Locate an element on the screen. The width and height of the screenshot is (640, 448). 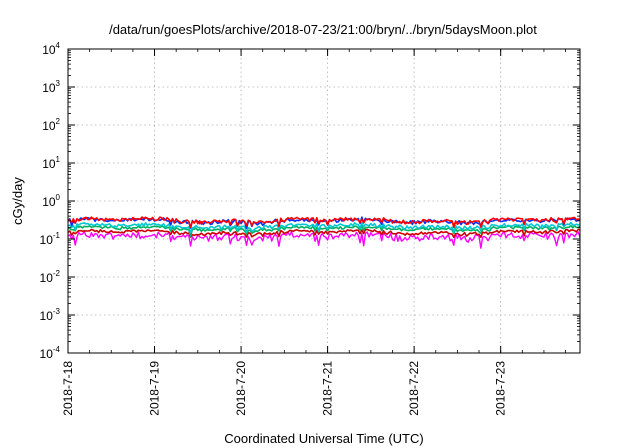
y-tick-label: 10⁻³ is located at coordinates (50, 315).